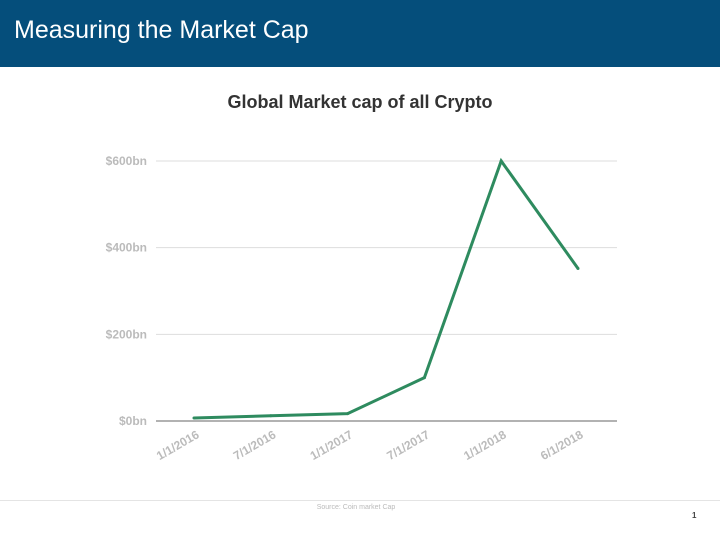 This screenshot has height=540, width=720. I want to click on slide-title: Measuring the Market Cap, so click(161, 30).